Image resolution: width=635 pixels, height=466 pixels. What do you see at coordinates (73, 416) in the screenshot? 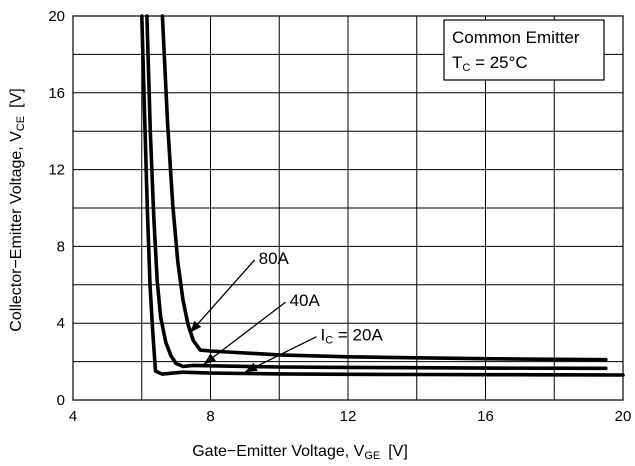
I see `x-tick-label: 4` at bounding box center [73, 416].